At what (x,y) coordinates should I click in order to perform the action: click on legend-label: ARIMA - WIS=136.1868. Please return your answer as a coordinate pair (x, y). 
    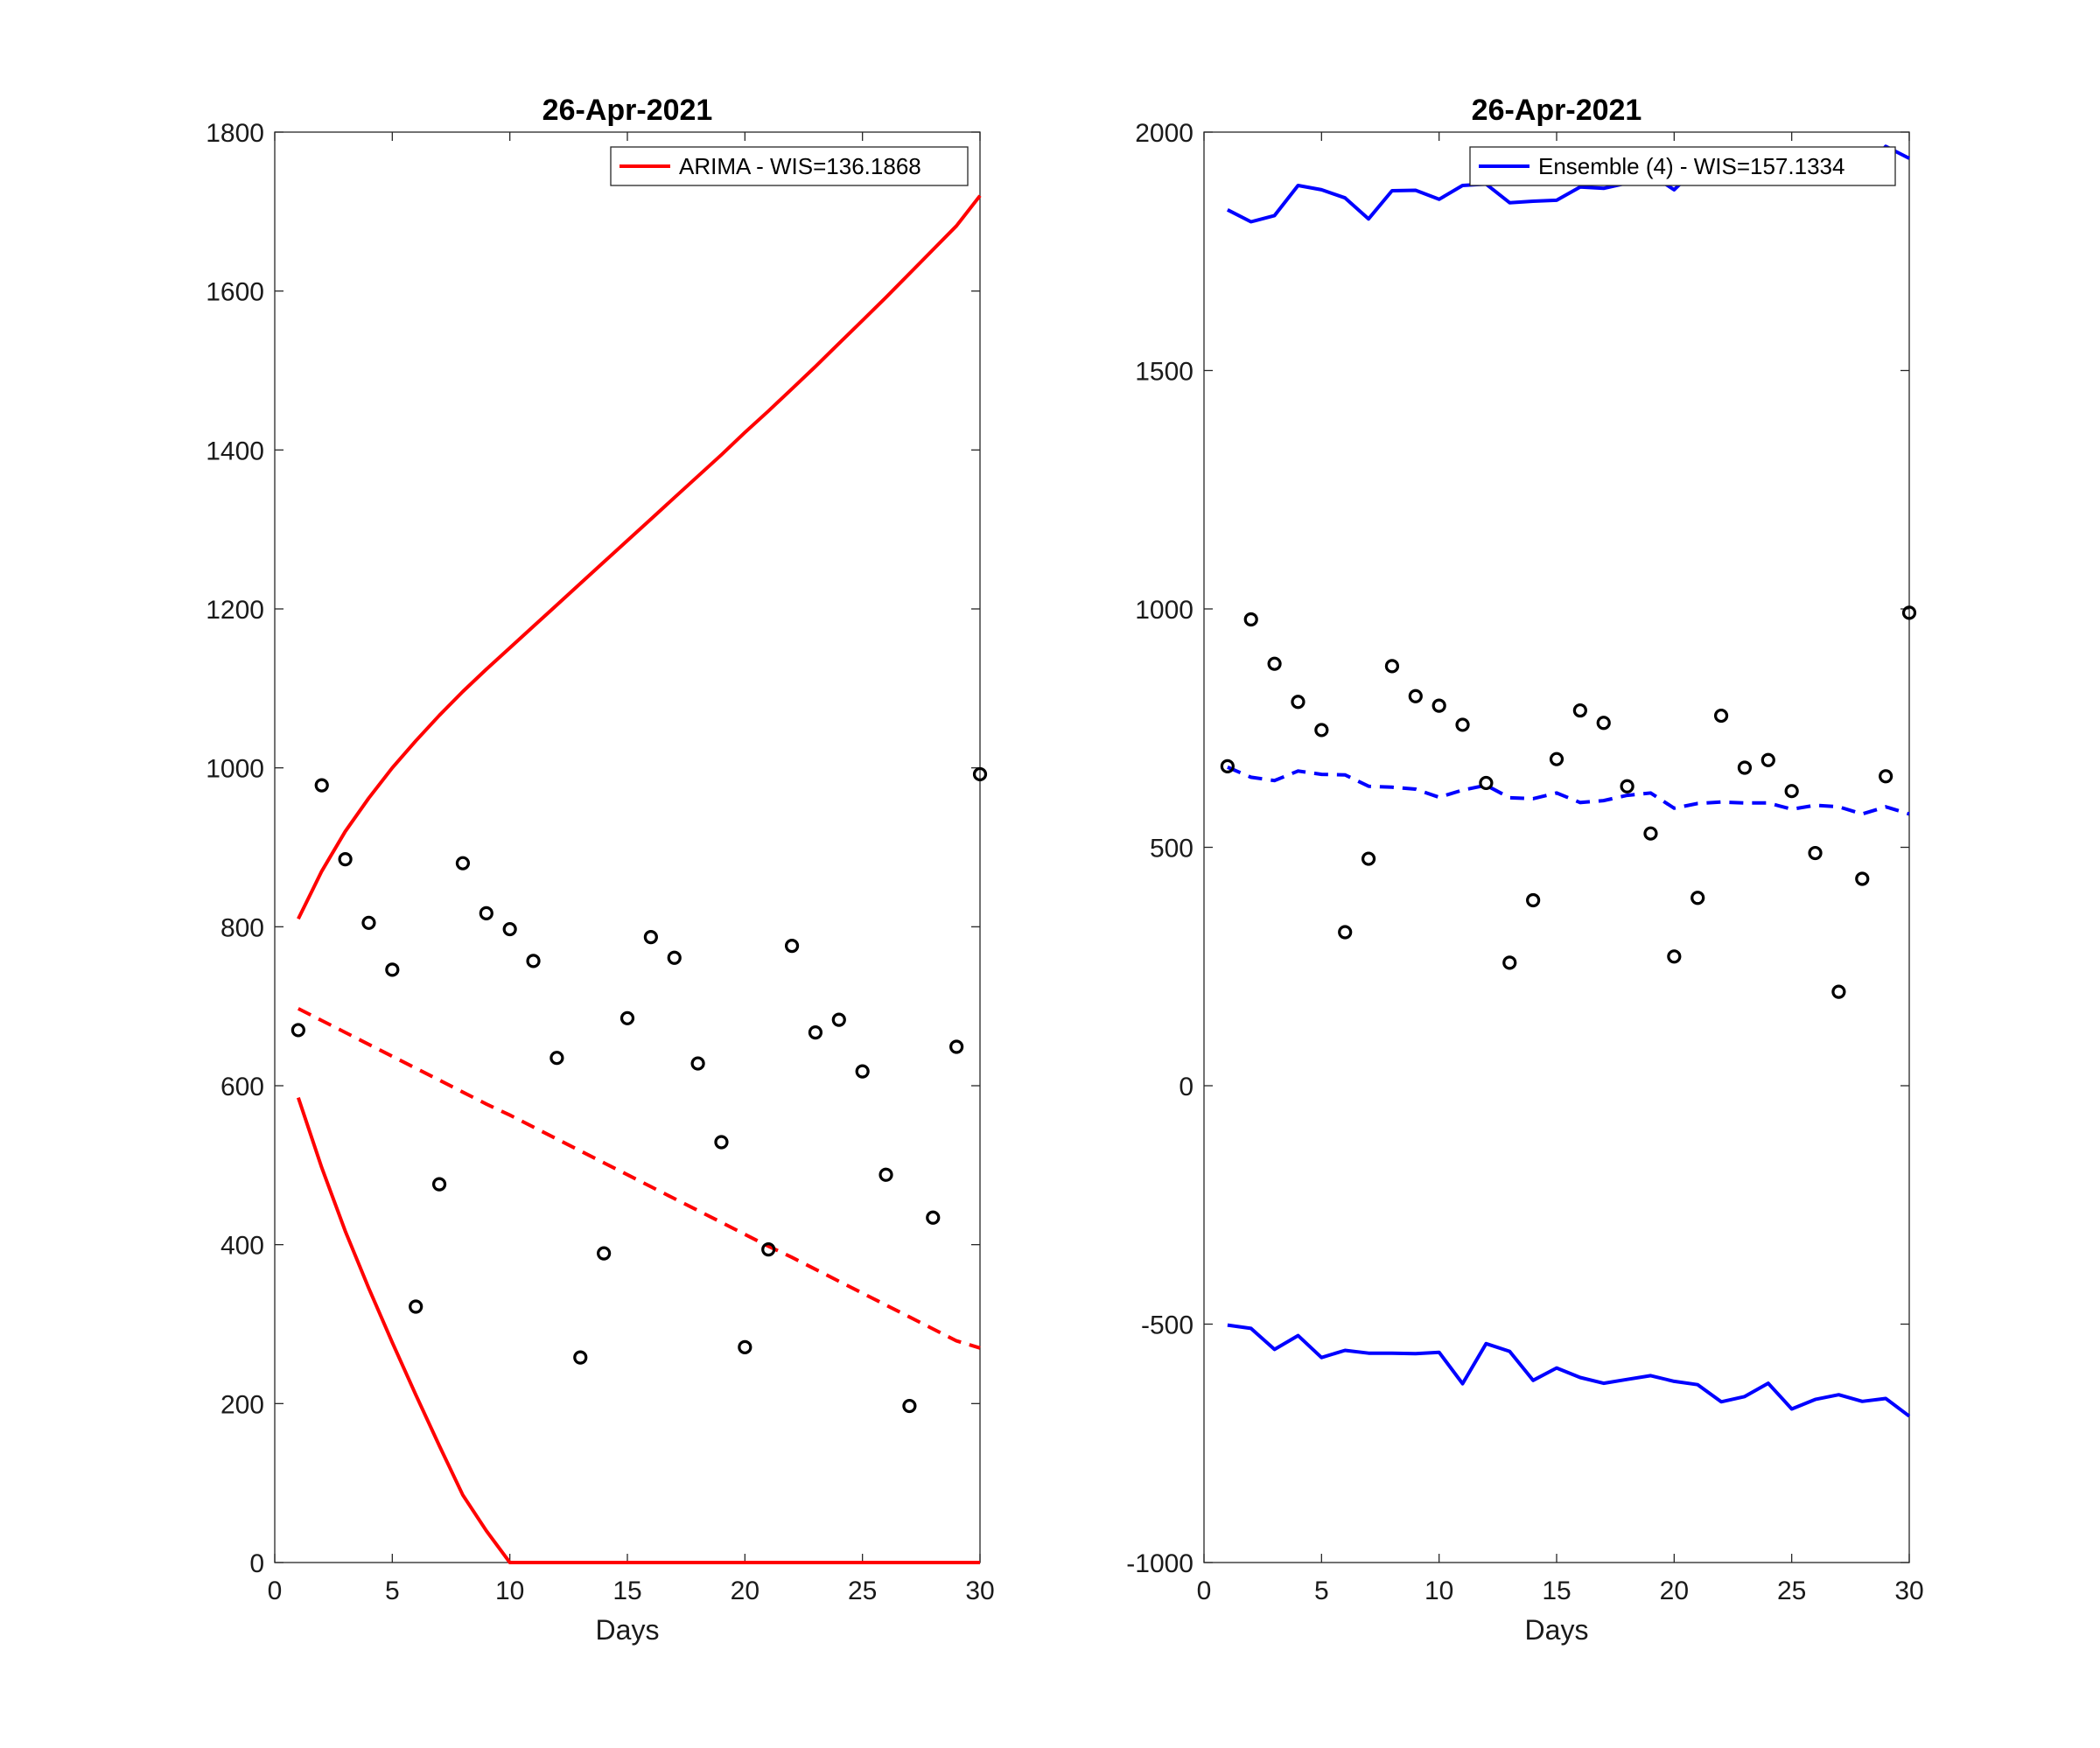
    Looking at the image, I should click on (800, 166).